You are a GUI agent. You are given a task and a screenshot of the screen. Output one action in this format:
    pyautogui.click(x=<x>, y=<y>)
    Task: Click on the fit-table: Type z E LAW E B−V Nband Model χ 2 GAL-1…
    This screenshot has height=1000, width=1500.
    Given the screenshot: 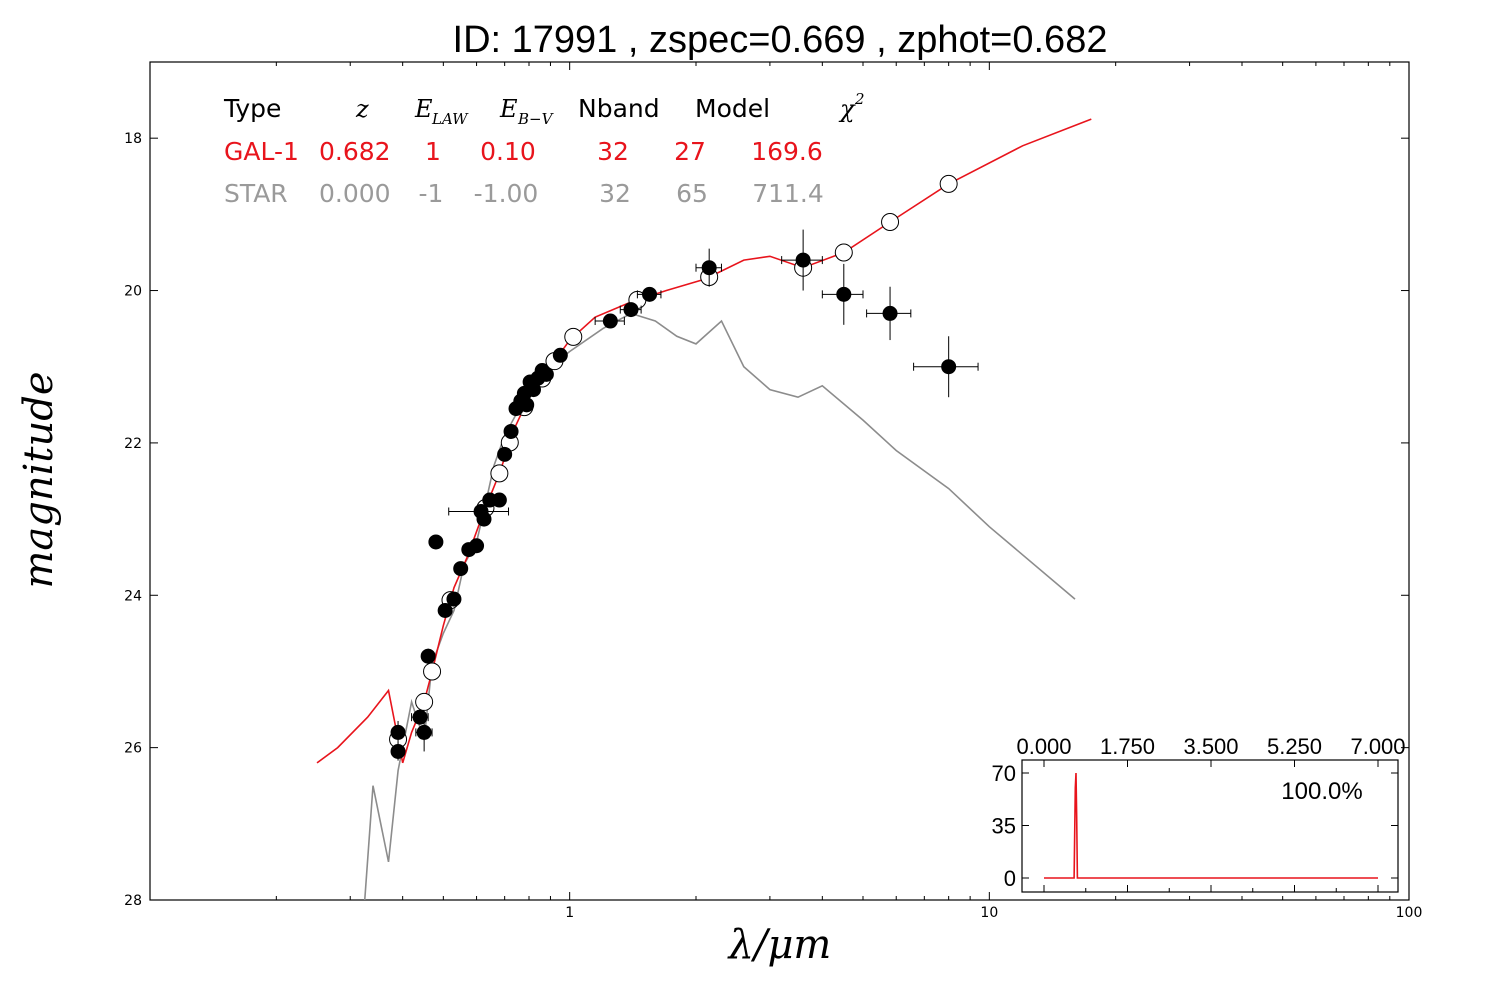 What is the action you would take?
    pyautogui.click(x=544, y=149)
    